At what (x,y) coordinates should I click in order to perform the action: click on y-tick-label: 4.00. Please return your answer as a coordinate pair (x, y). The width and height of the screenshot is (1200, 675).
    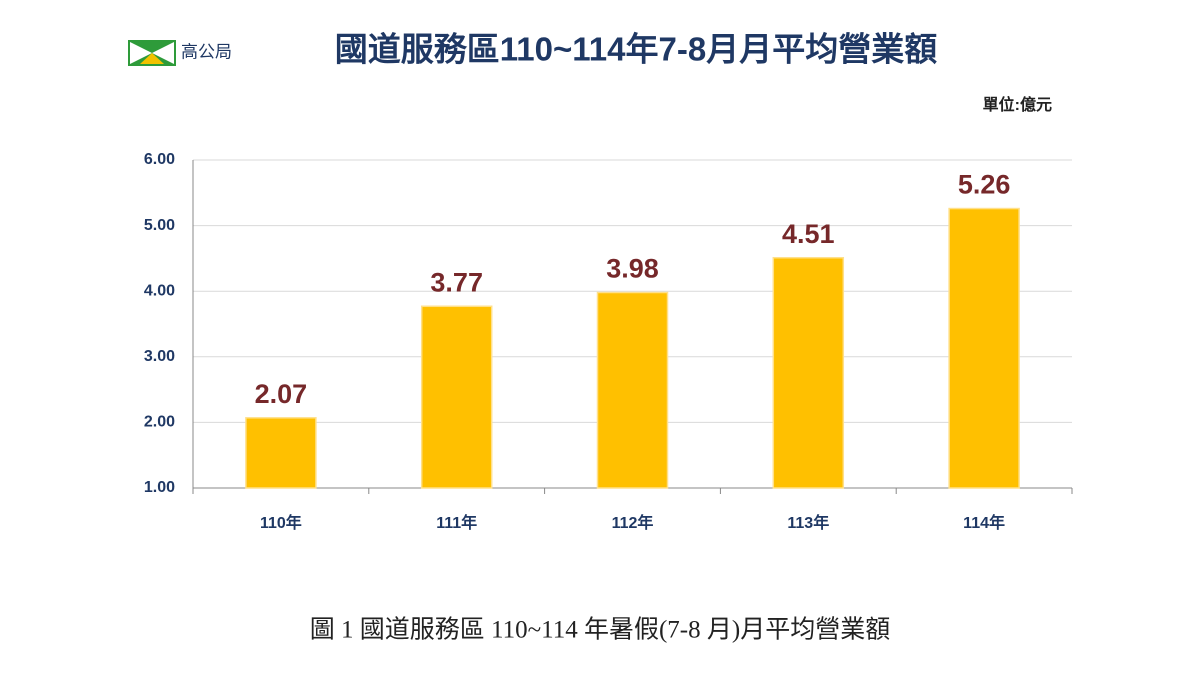
    Looking at the image, I should click on (159, 290).